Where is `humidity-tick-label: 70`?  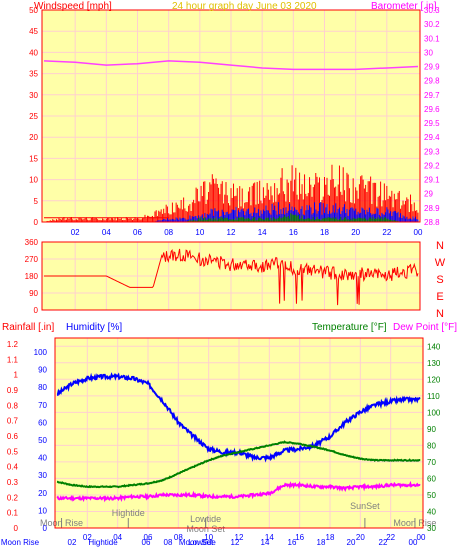 humidity-tick-label: 70 is located at coordinates (42, 405).